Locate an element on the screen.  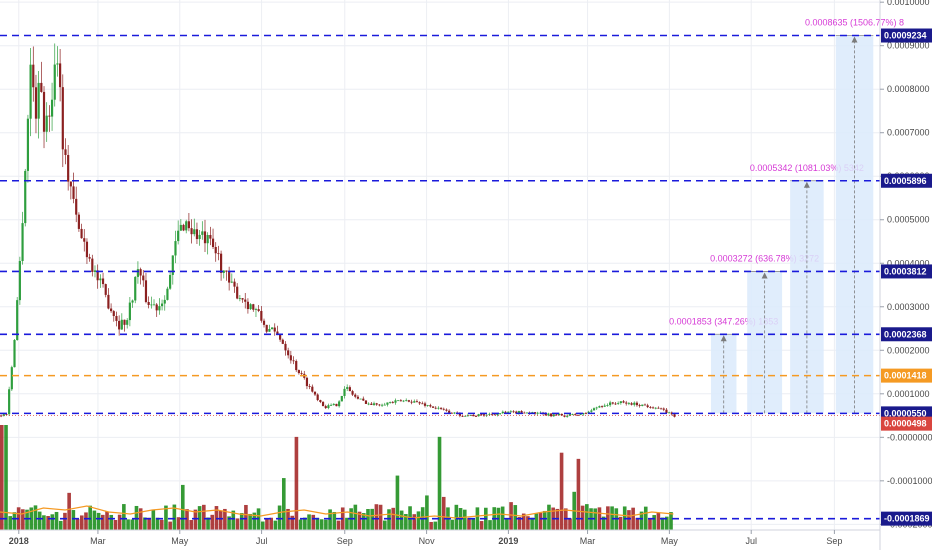
time-axis: 2018 Mar May Jul Sep Nov 2019 Mar May Jul Sep is located at coordinates (426, 538).